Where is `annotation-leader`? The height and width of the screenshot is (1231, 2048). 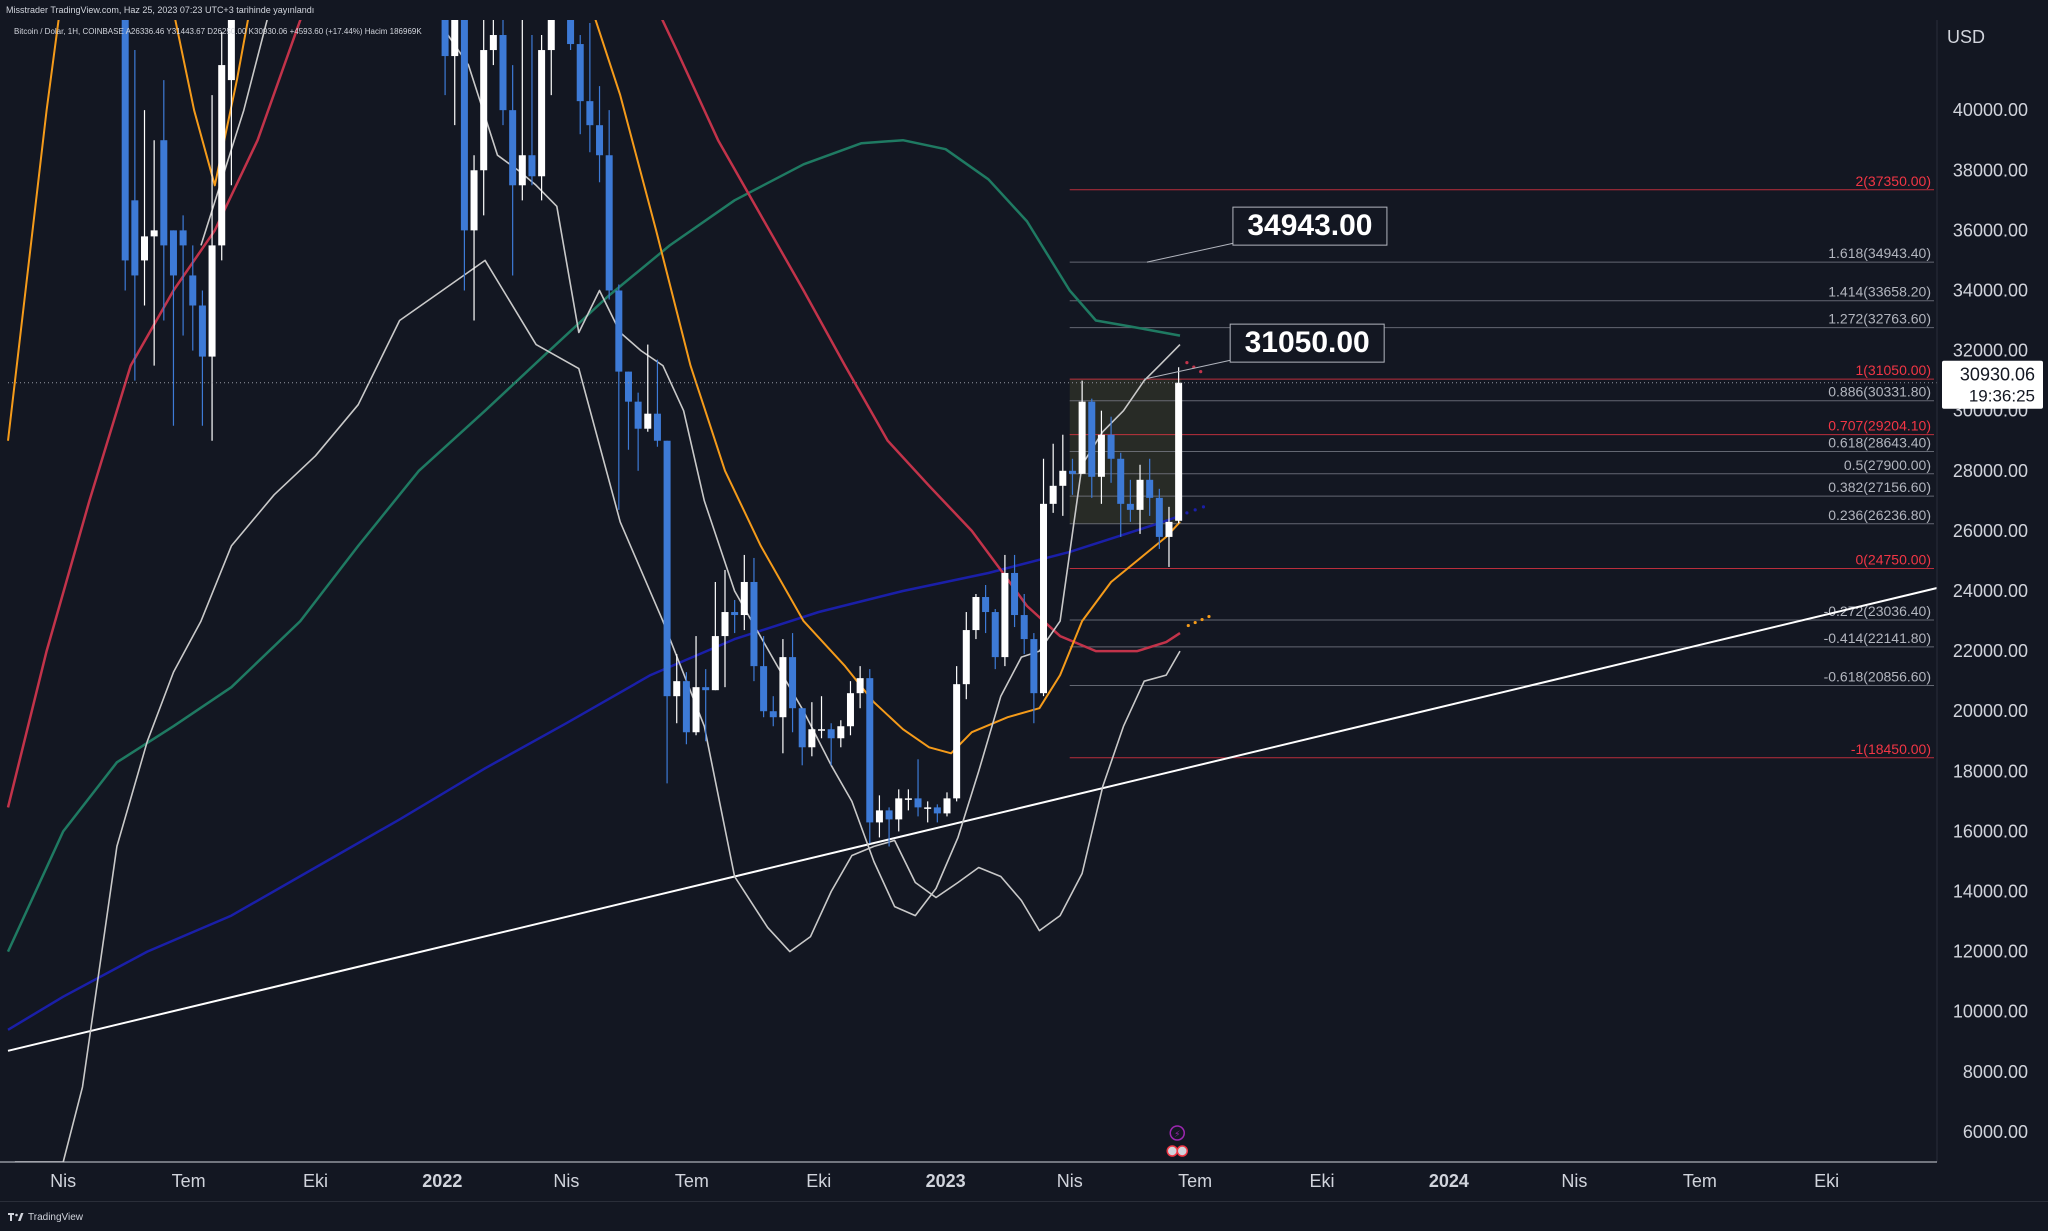 annotation-leader is located at coordinates (1192, 368).